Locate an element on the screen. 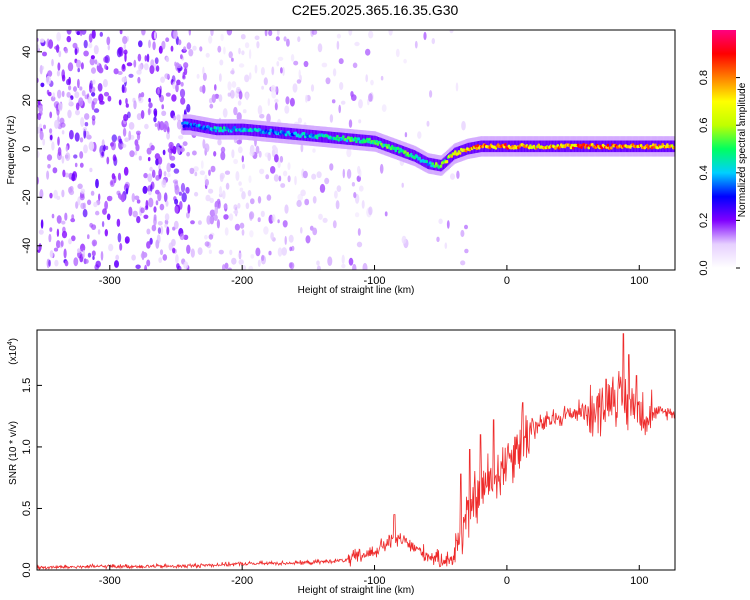  snr-x-tick-label: 100 is located at coordinates (639, 581).